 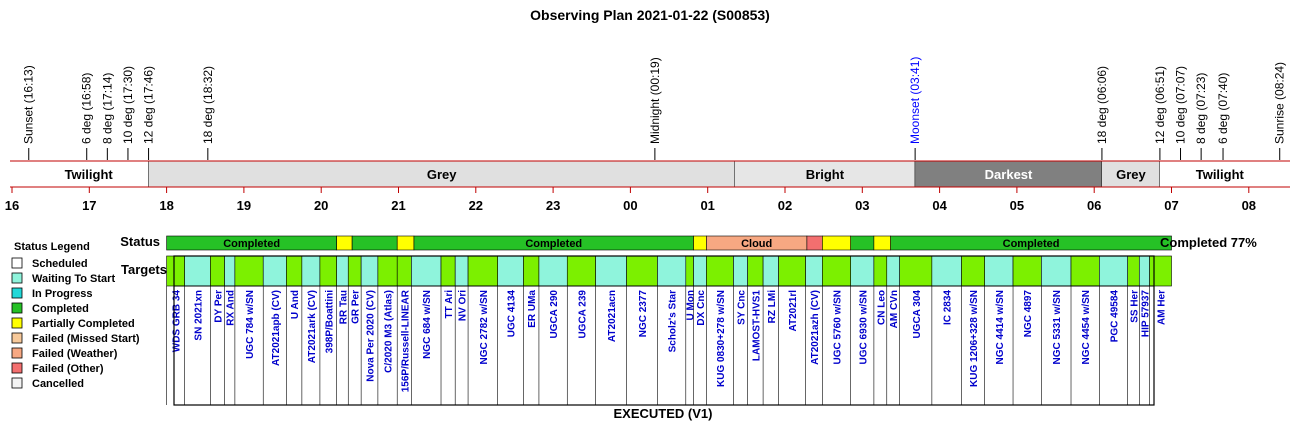 What do you see at coordinates (1160, 105) in the screenshot?
I see `event-label: 12 deg (06:51)` at bounding box center [1160, 105].